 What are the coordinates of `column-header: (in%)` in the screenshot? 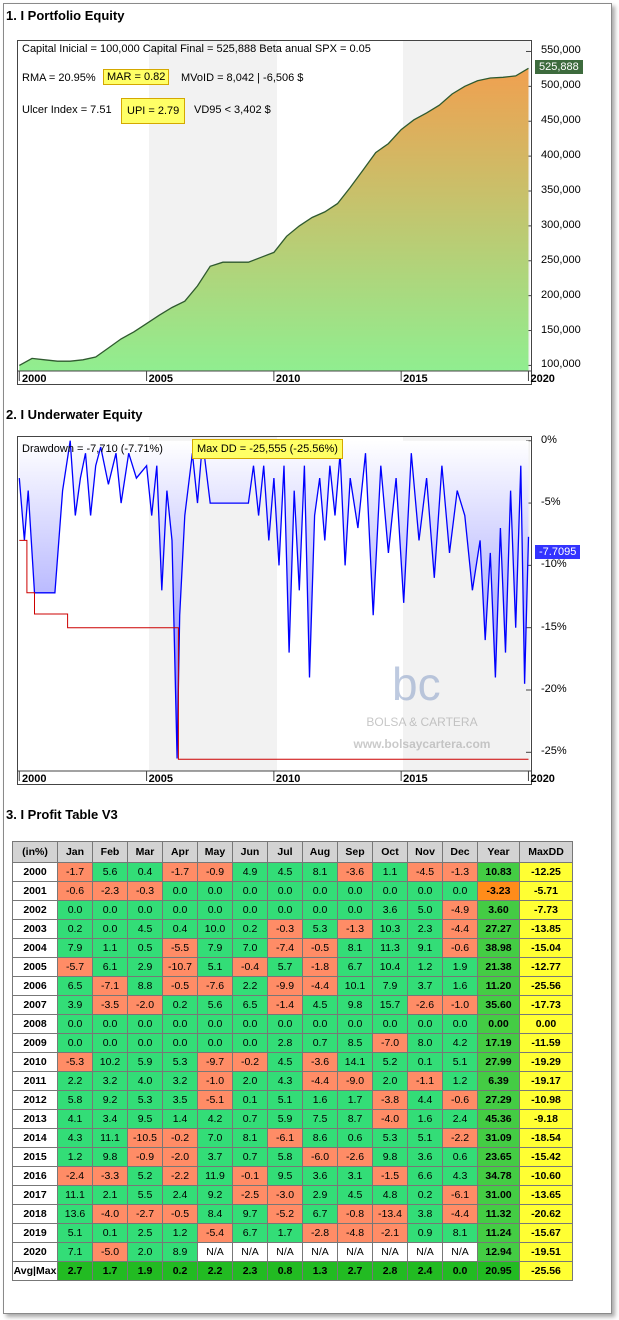 It's located at (35, 852).